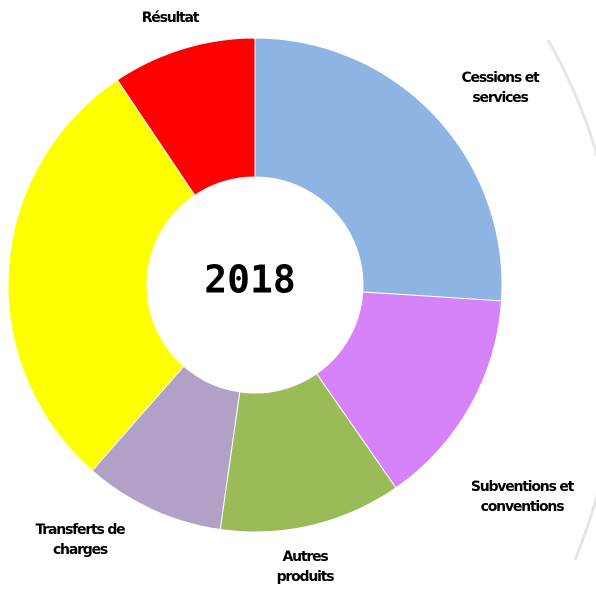 Image resolution: width=596 pixels, height=599 pixels. What do you see at coordinates (305, 567) in the screenshot?
I see `segment-label: Autres produits` at bounding box center [305, 567].